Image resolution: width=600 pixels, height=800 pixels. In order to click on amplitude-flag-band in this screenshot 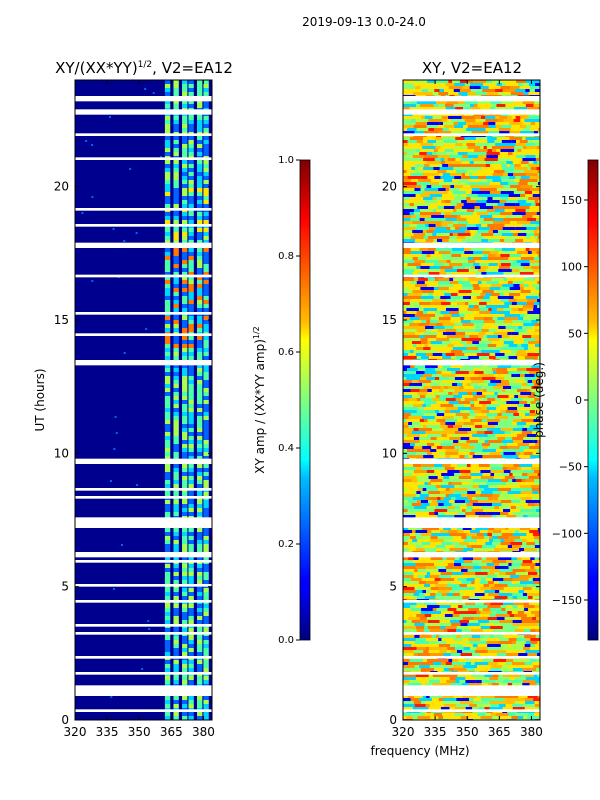, I will do `click(143, 112)`.